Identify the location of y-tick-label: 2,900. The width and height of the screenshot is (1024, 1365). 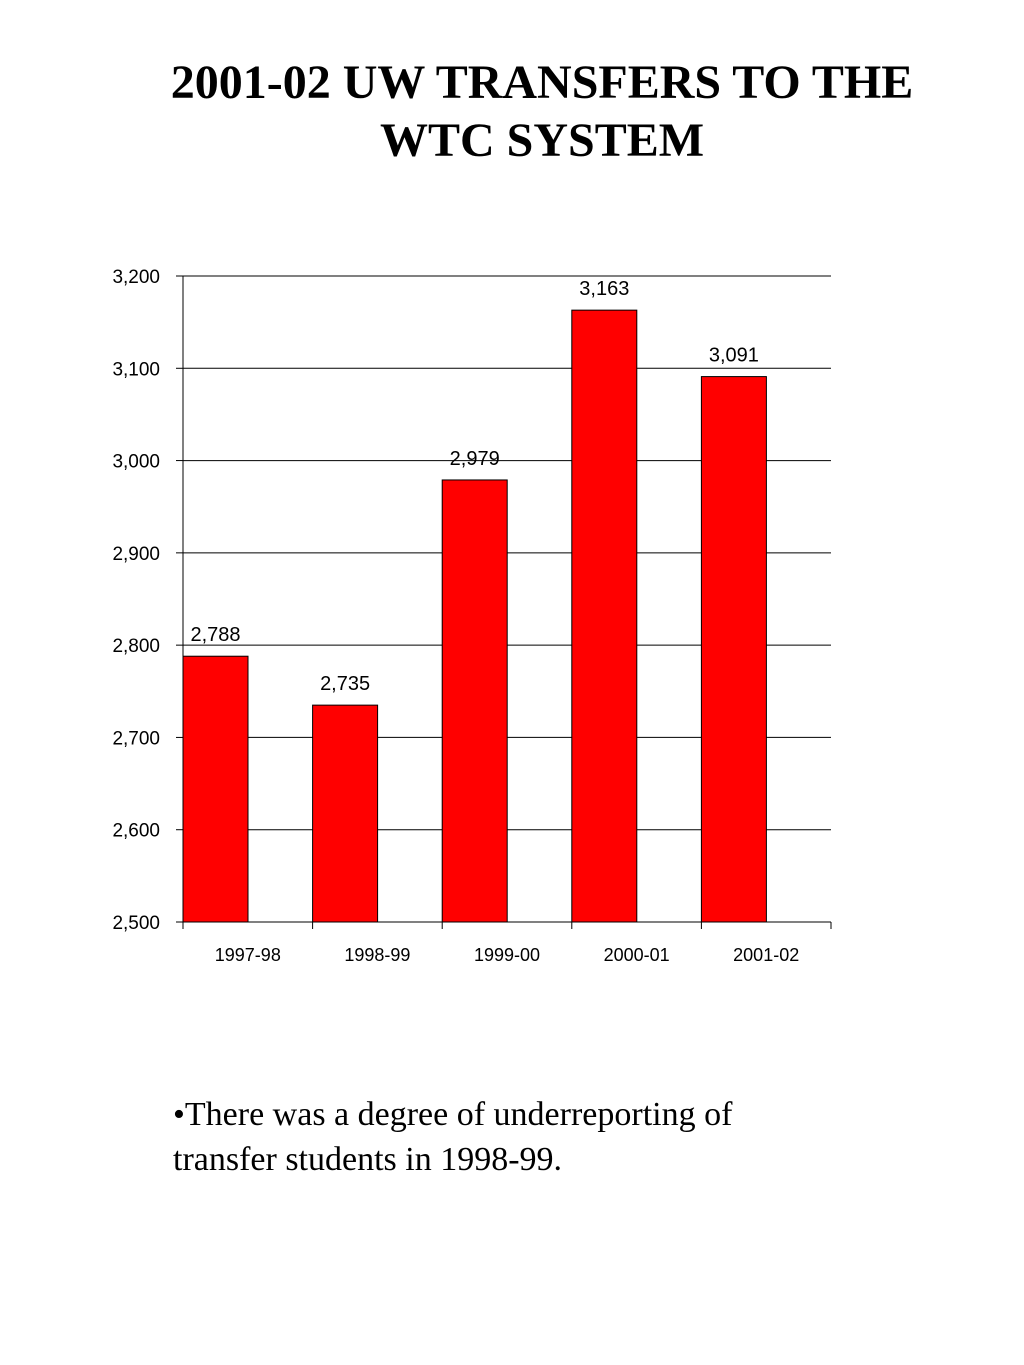
(136, 554).